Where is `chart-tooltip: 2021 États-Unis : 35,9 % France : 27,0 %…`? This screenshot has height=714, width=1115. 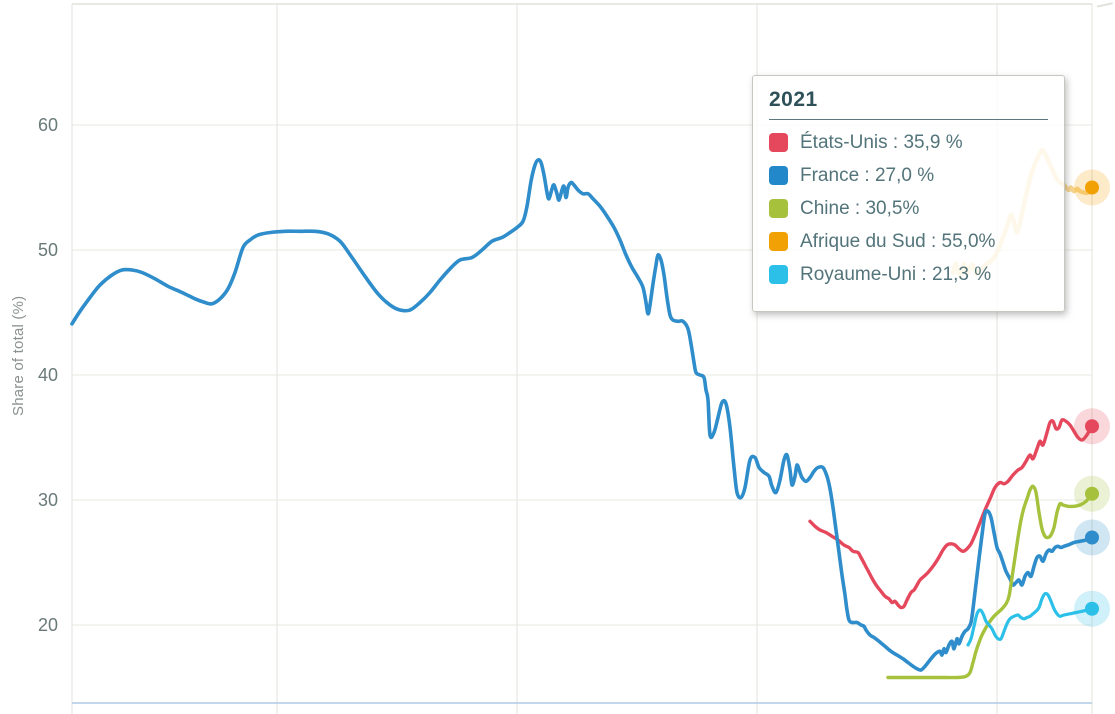
chart-tooltip: 2021 États-Unis : 35,9 % France : 27,0 %… is located at coordinates (908, 193).